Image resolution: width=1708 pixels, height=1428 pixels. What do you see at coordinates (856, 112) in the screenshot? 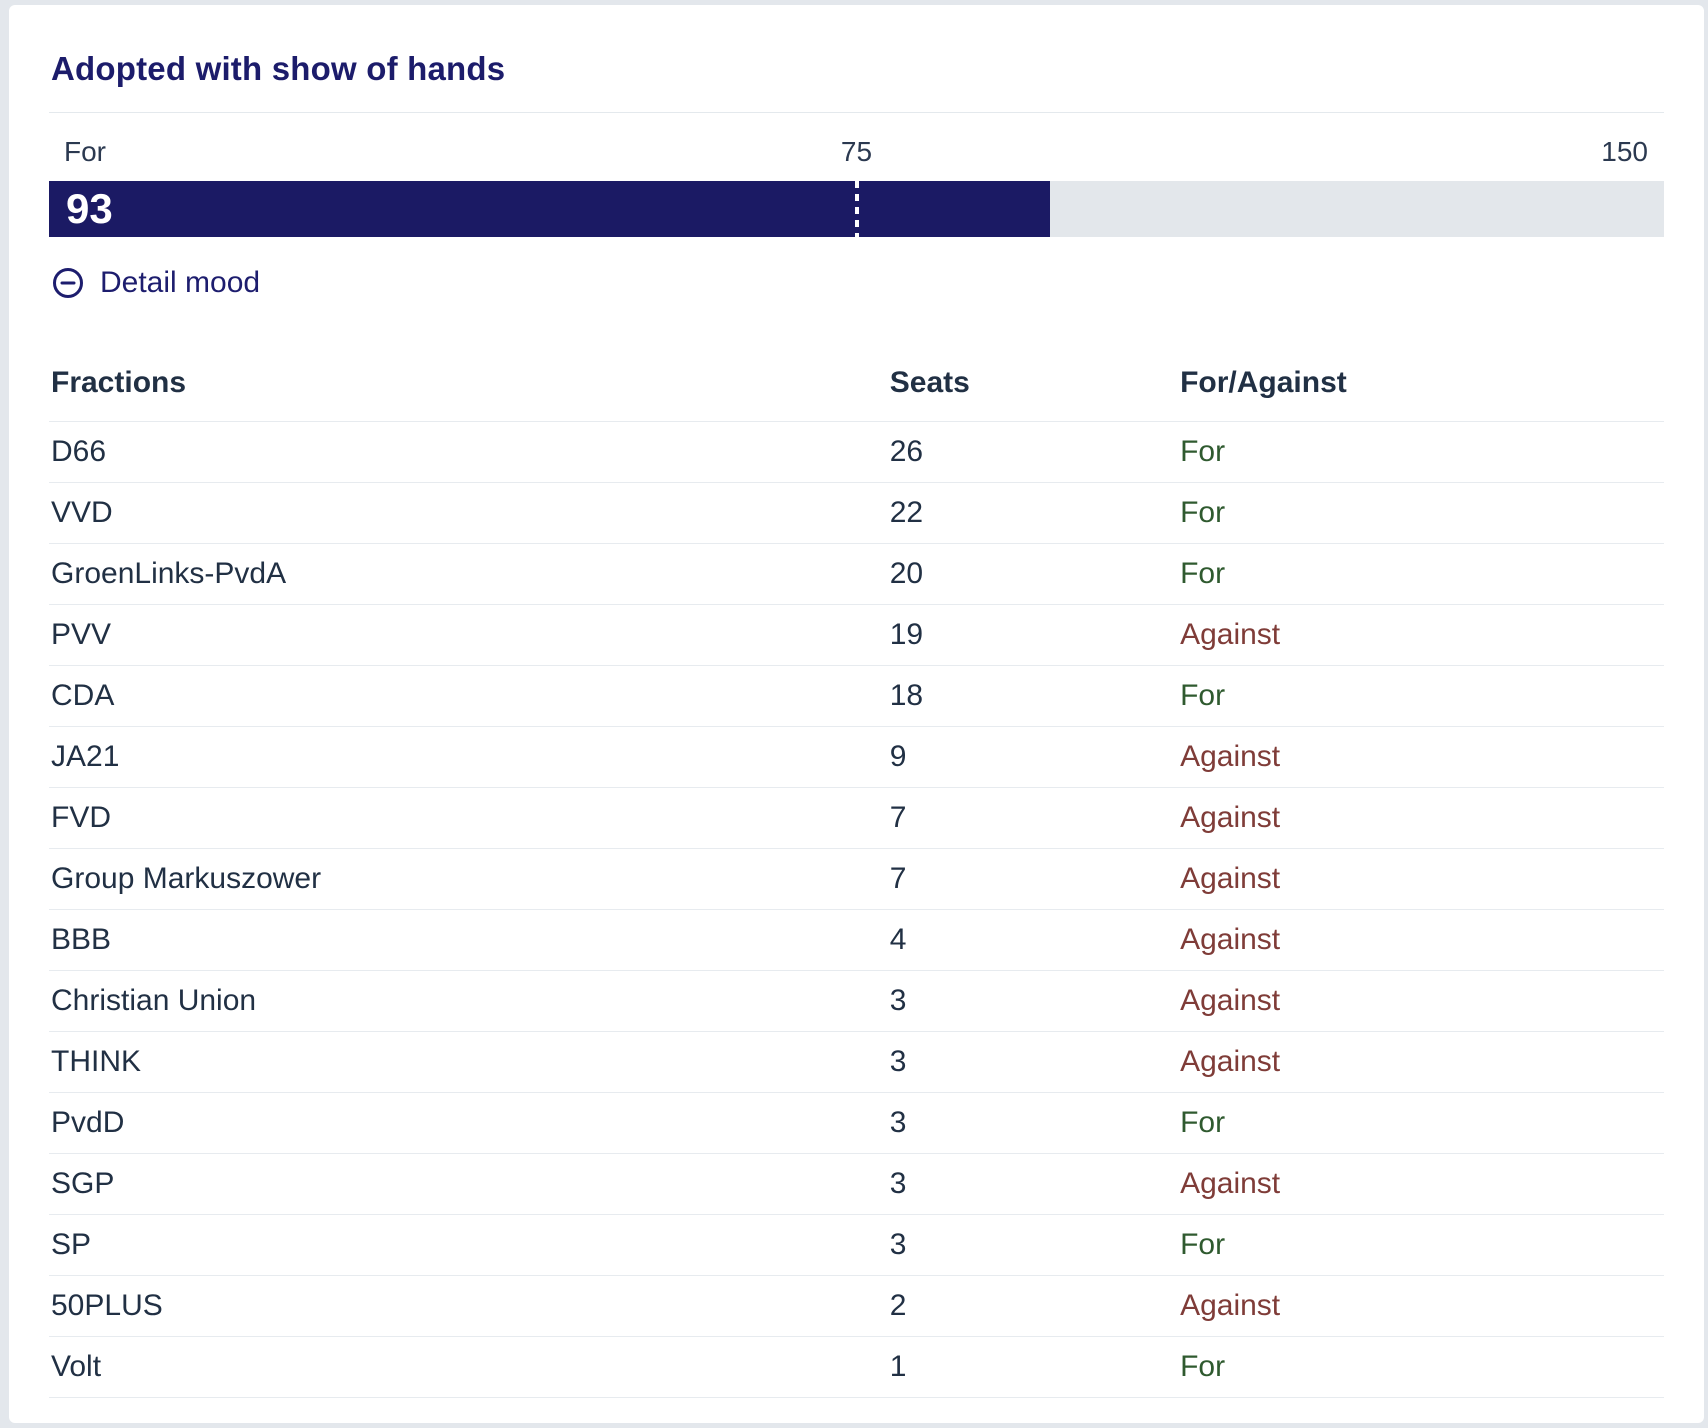
I see `divider` at bounding box center [856, 112].